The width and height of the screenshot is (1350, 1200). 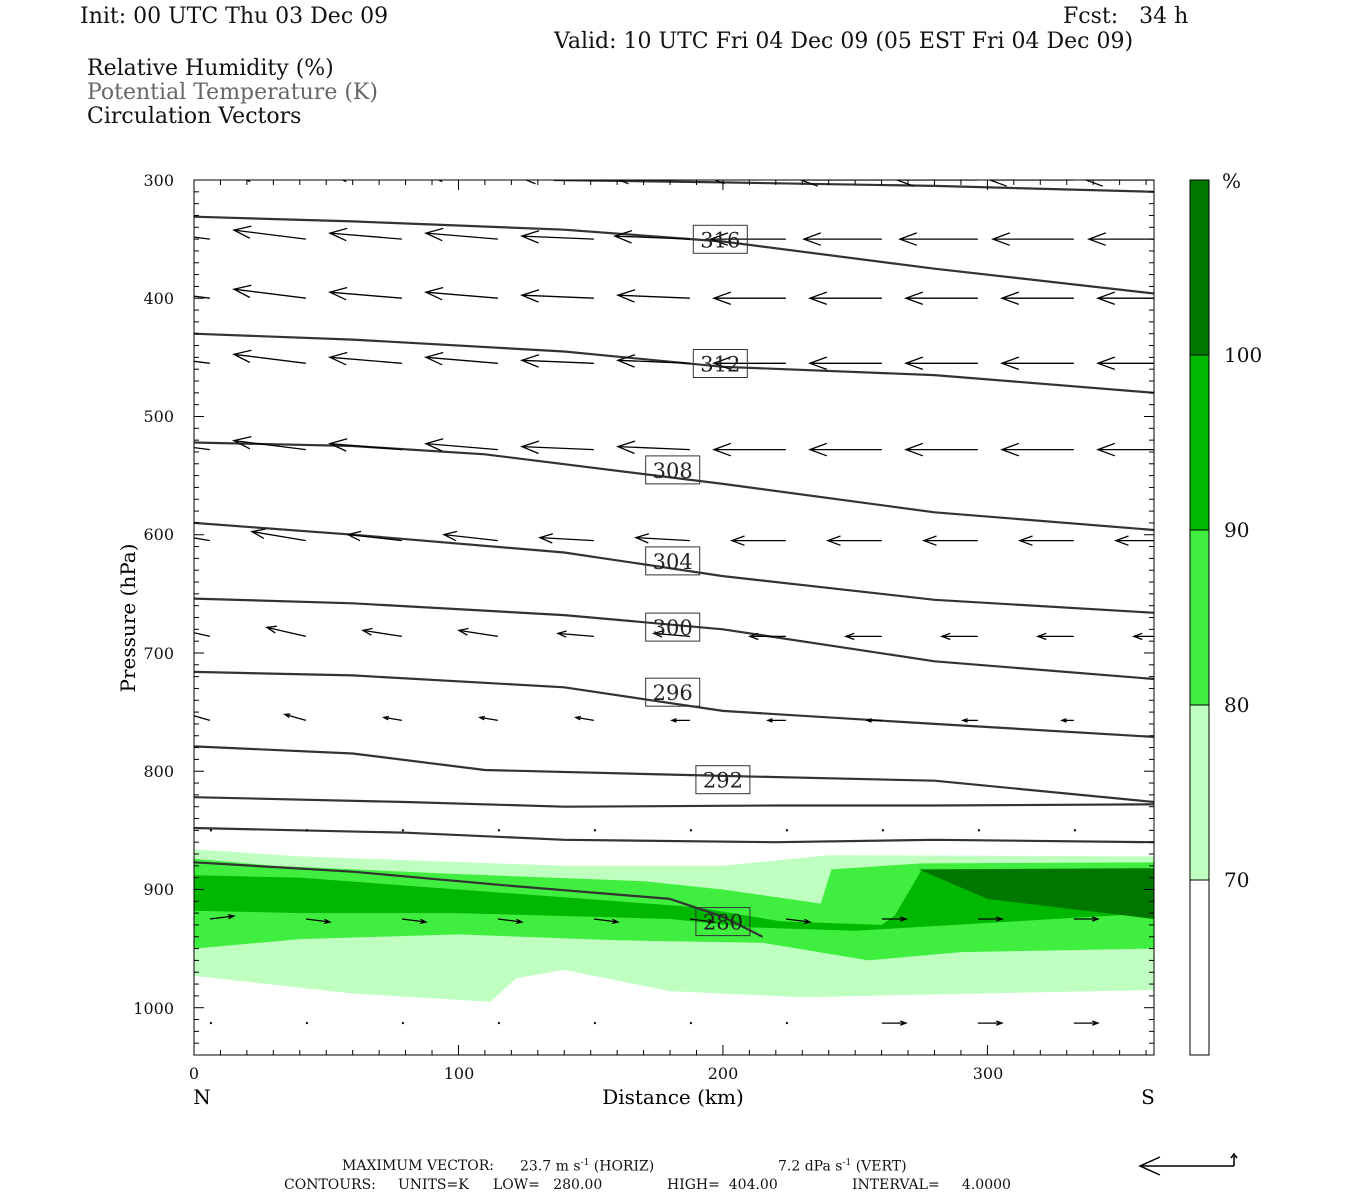 I want to click on x-axis-label: Distance (km), so click(x=673, y=1097).